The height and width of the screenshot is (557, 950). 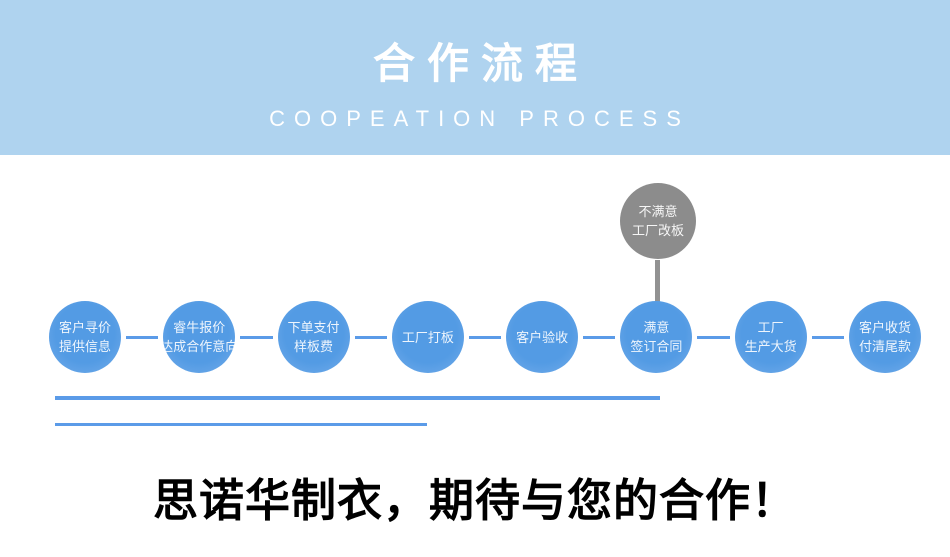 What do you see at coordinates (313, 337) in the screenshot?
I see `flow-step-circle: 下单支付 样板费` at bounding box center [313, 337].